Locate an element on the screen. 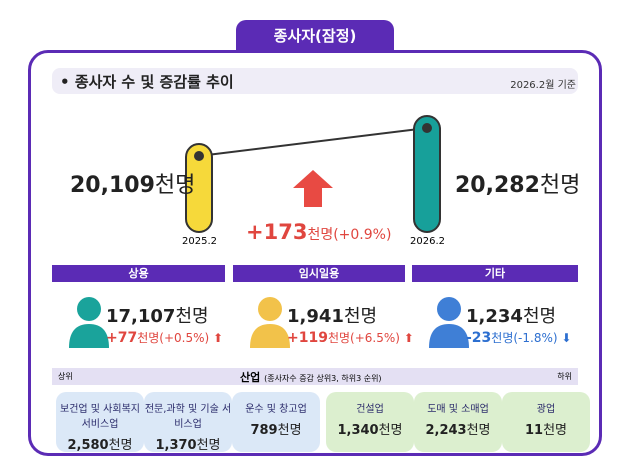  industry-title: 산업 (종사자수 증감 상위3, 하위3 순위) is located at coordinates (311, 377).